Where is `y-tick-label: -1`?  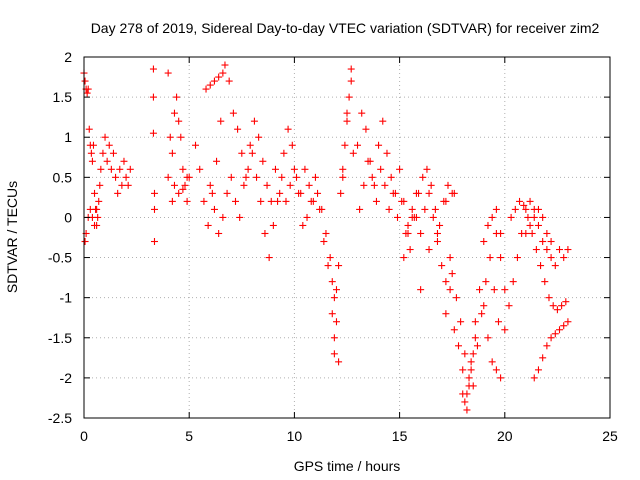
y-tick-label: -1 is located at coordinates (66, 298).